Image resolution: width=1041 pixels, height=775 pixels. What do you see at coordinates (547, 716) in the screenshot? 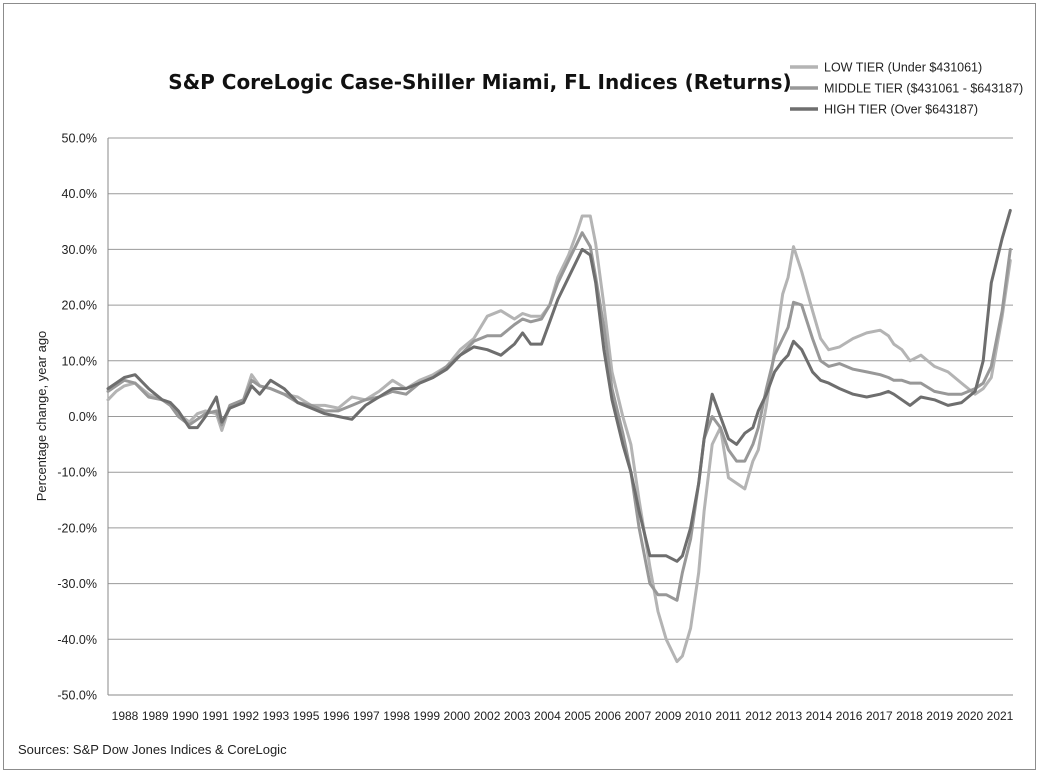
I see `x-tick-label: 2004` at bounding box center [547, 716].